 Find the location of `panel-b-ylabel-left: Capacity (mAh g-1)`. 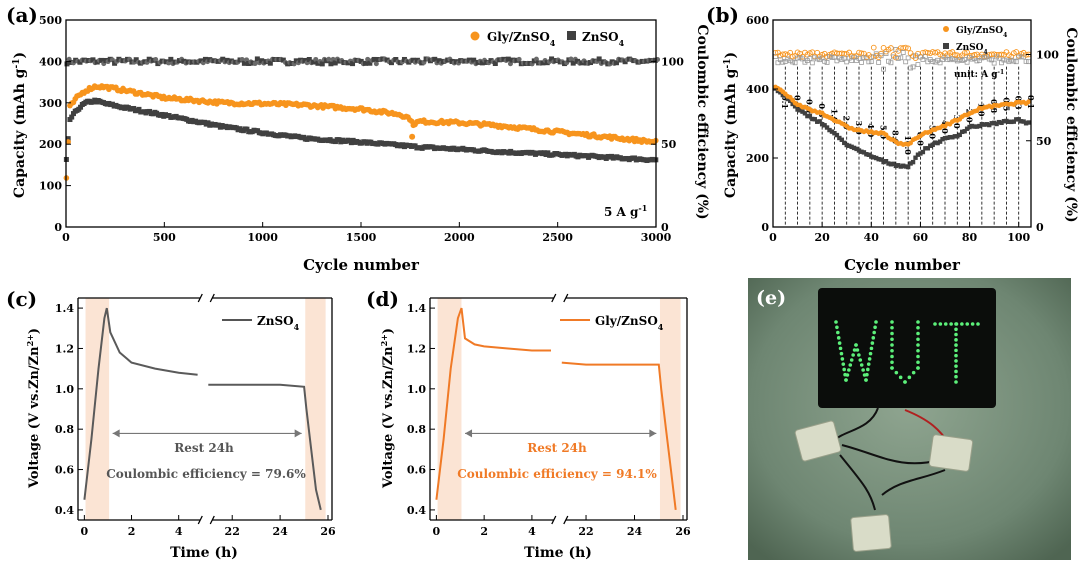

panel-b-ylabel-left: Capacity (mAh g-1) is located at coordinates (731, 125).